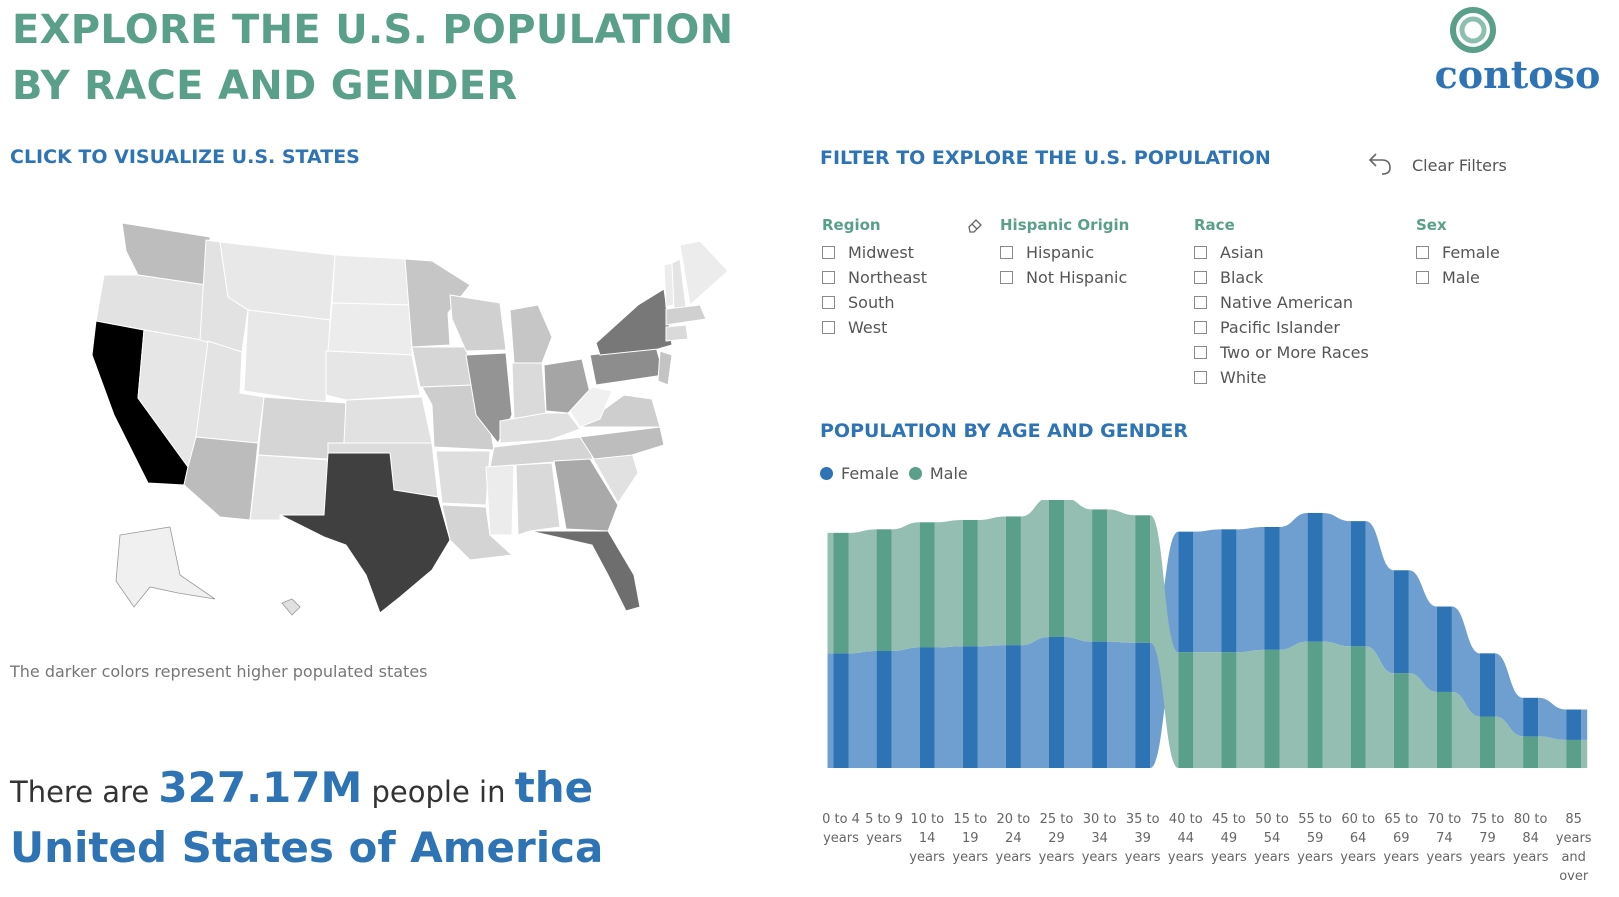 The image size is (1619, 897). I want to click on legend-item-male: Male, so click(938, 473).